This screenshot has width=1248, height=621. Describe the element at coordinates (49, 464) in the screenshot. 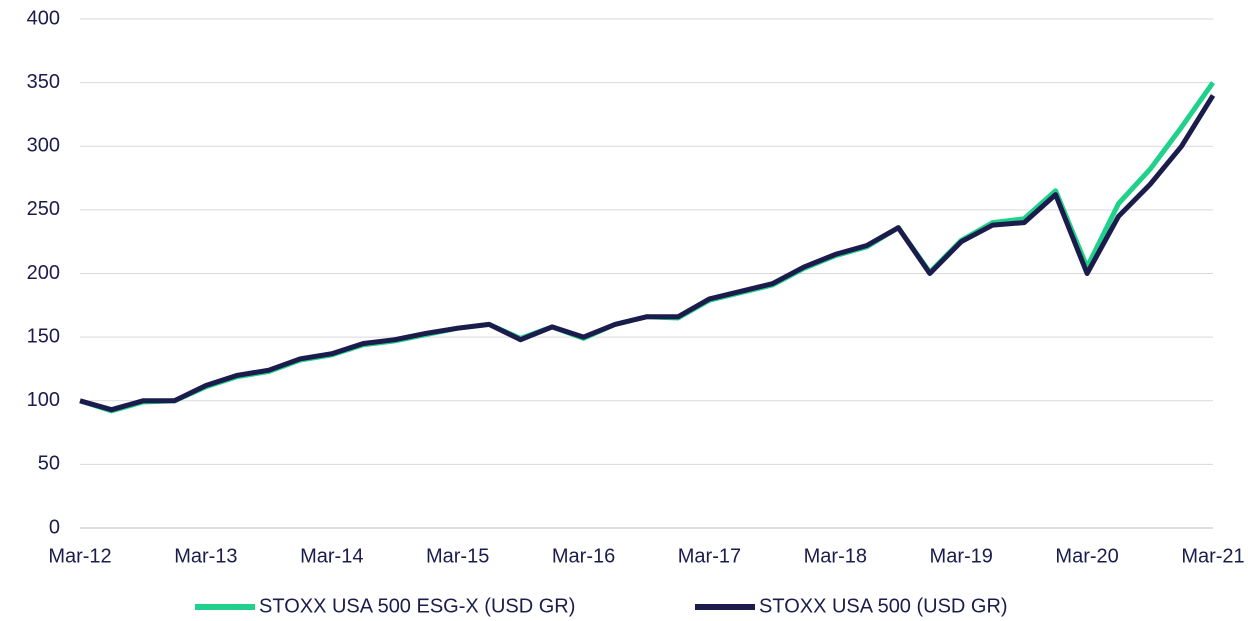

I see `y-tick-label: 50` at that location.